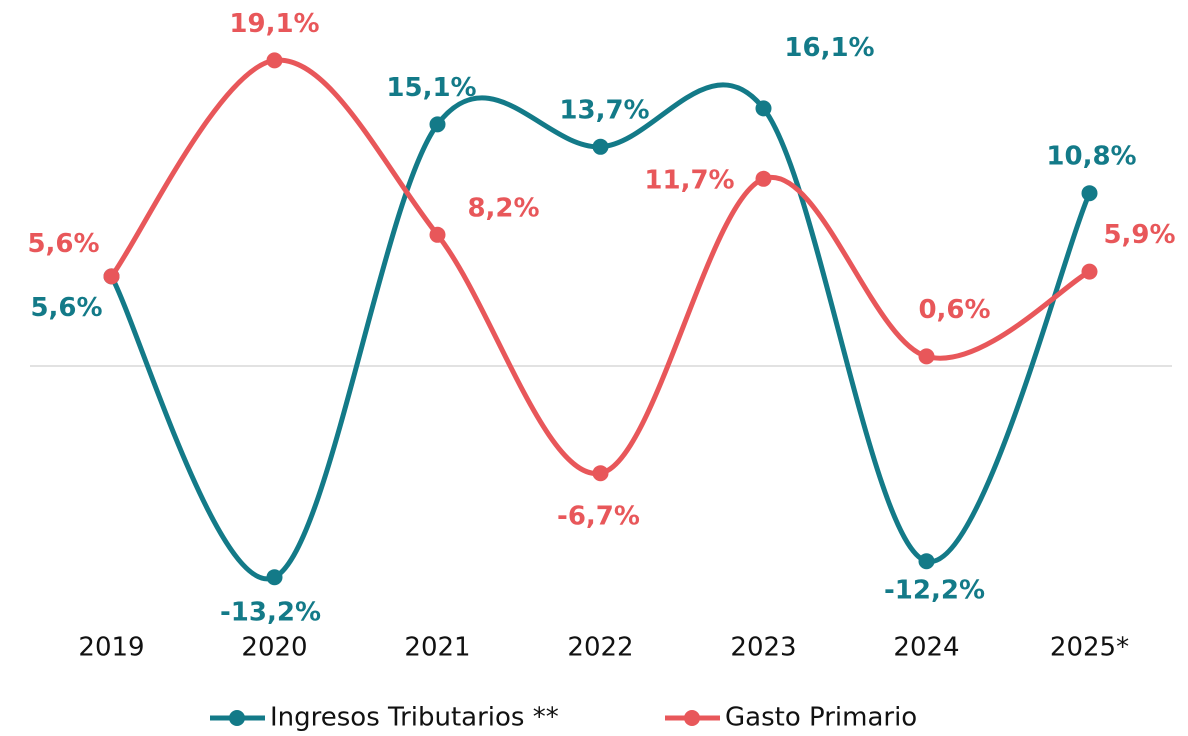 The height and width of the screenshot is (736, 1188). What do you see at coordinates (274, 24) in the screenshot?
I see `data-label: 19,1%` at bounding box center [274, 24].